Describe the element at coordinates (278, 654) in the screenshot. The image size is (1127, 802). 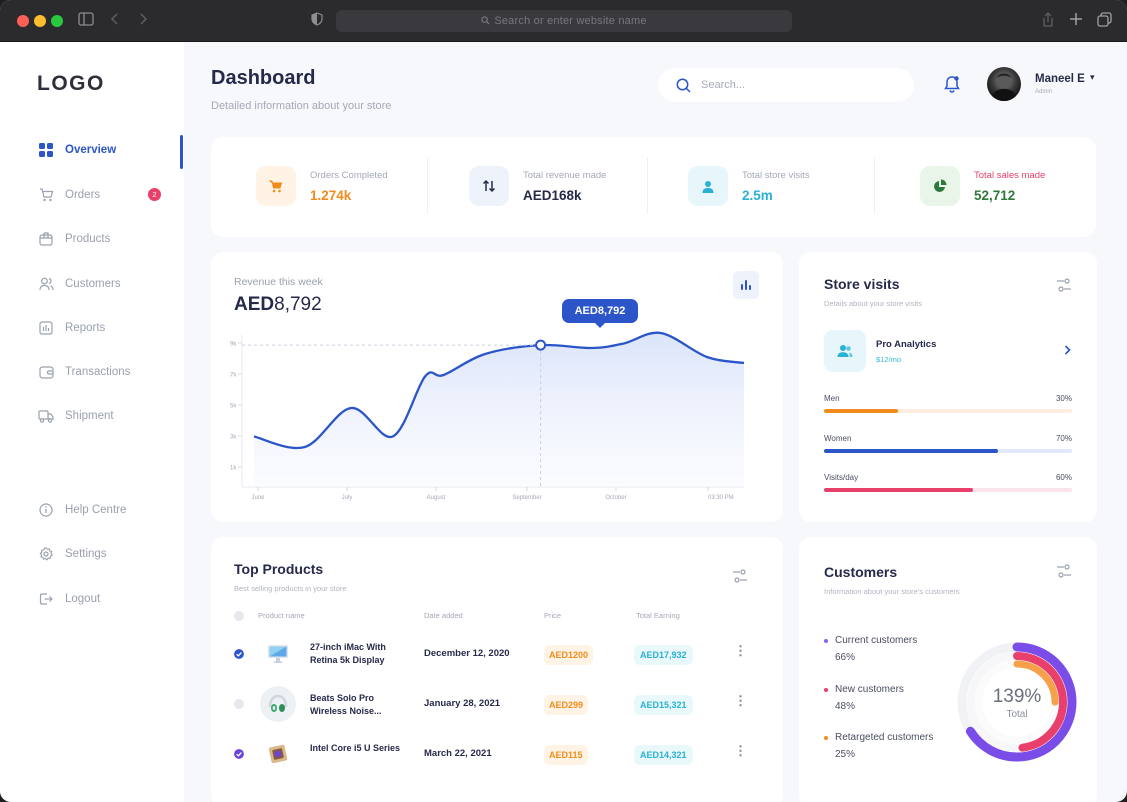
I see `imac-icon` at that location.